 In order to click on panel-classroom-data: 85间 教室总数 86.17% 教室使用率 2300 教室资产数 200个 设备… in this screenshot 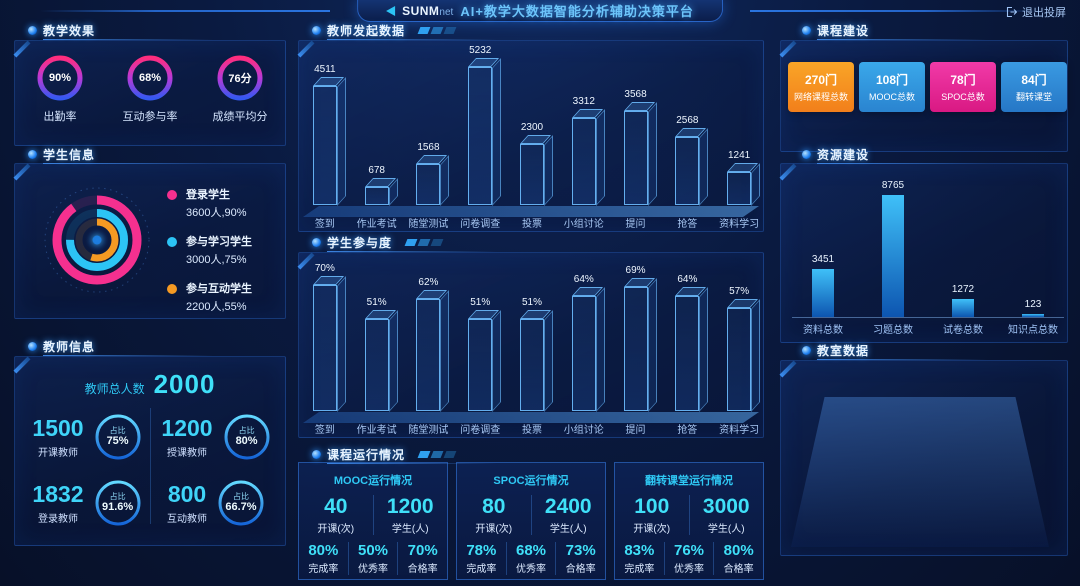, I will do `click(924, 458)`.